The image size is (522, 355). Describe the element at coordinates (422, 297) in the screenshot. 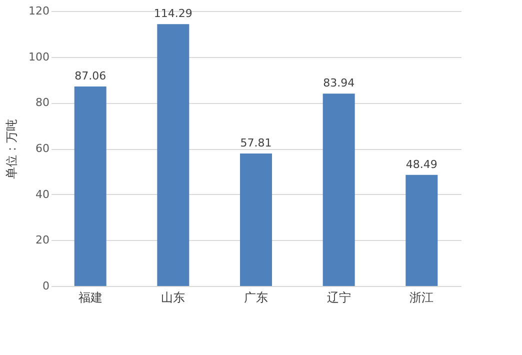

I see `x-tick-label: 浙江` at that location.